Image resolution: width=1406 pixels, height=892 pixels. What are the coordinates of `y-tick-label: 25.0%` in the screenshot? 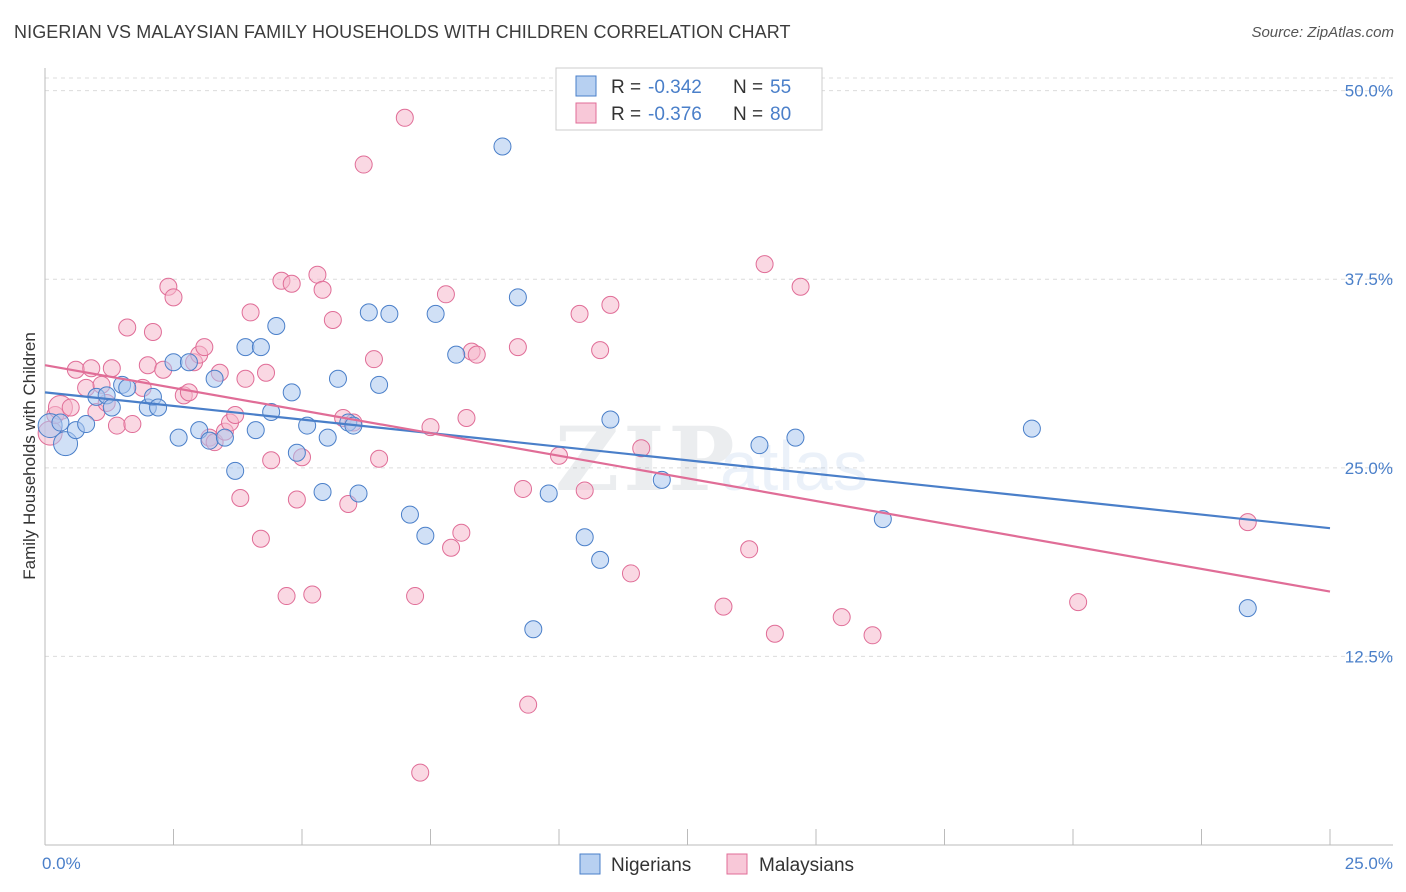 It's located at (1369, 468).